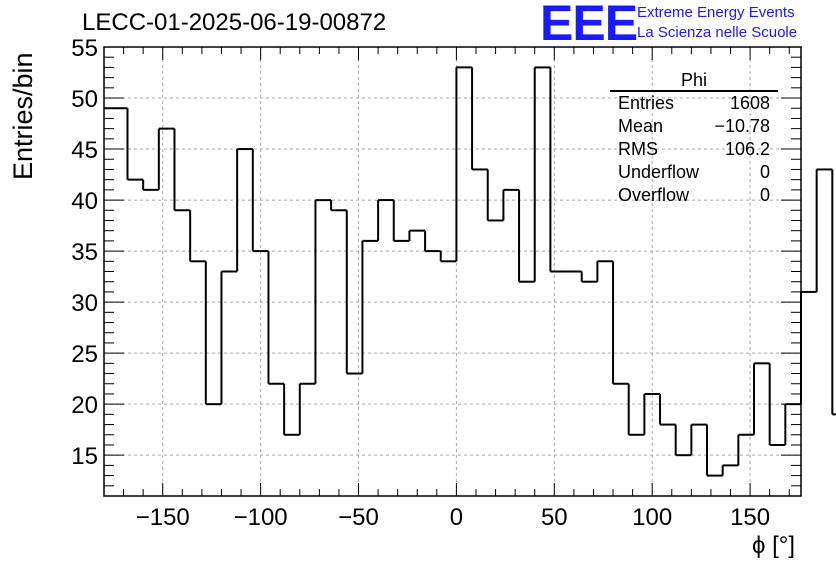 This screenshot has height=572, width=836. What do you see at coordinates (261, 517) in the screenshot?
I see `x-tick-label: −100` at bounding box center [261, 517].